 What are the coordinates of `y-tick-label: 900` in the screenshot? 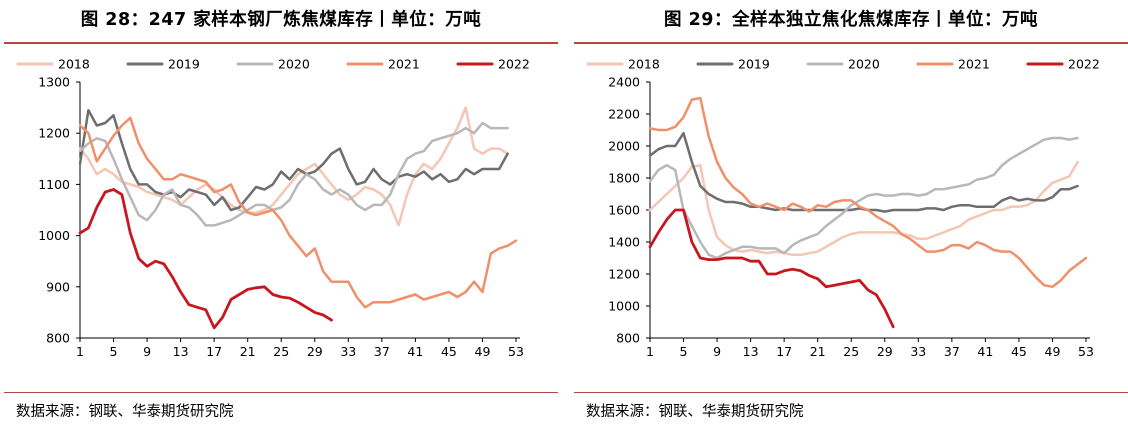 It's located at (58, 286).